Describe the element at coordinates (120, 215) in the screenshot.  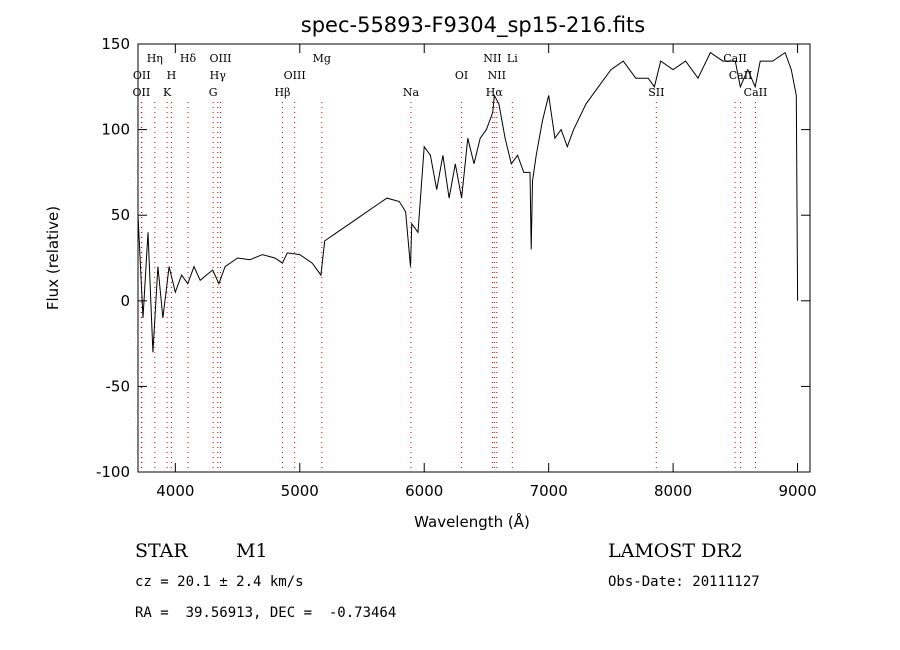
I see `y-tick-label: 50` at that location.